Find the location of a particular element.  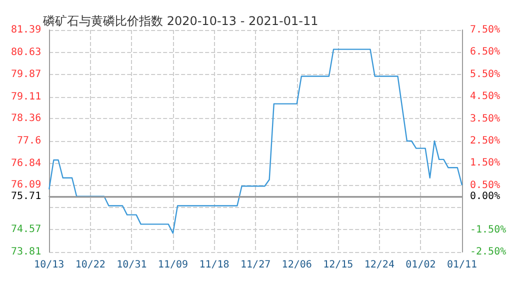

y2-tick-label: -1.50% is located at coordinates (488, 230).